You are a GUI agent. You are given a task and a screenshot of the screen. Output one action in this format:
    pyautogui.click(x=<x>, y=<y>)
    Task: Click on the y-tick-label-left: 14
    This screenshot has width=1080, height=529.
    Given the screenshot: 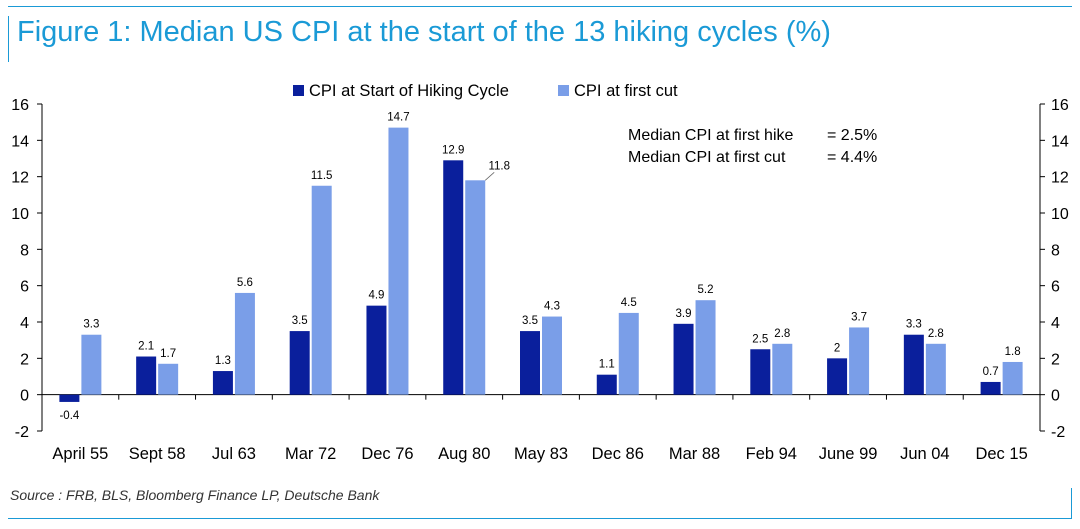 What is the action you would take?
    pyautogui.click(x=20, y=141)
    